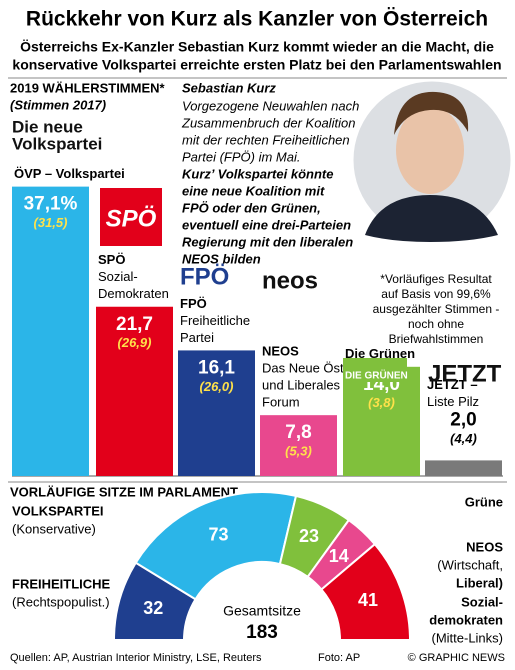  Describe the element at coordinates (432, 160) in the screenshot. I see `photo` at that location.